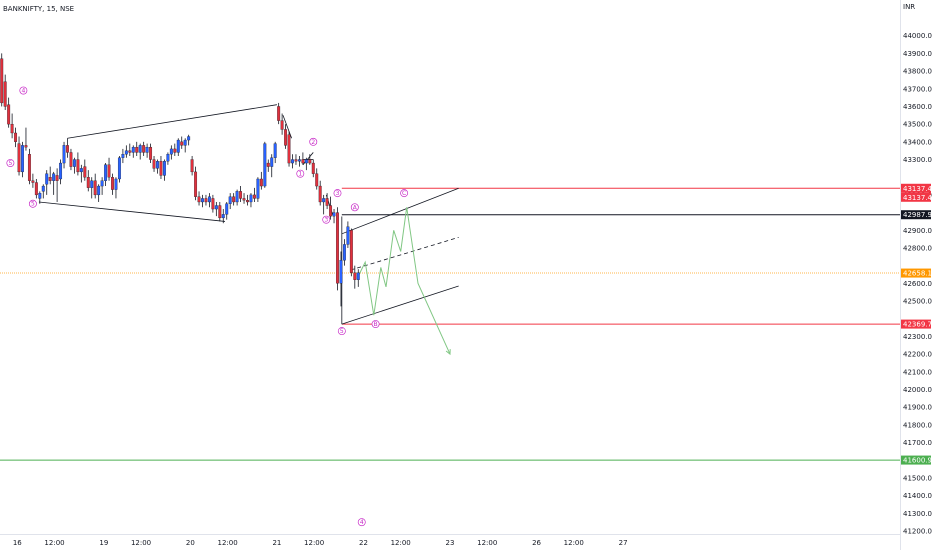  I want to click on projection-path, so click(404, 281).